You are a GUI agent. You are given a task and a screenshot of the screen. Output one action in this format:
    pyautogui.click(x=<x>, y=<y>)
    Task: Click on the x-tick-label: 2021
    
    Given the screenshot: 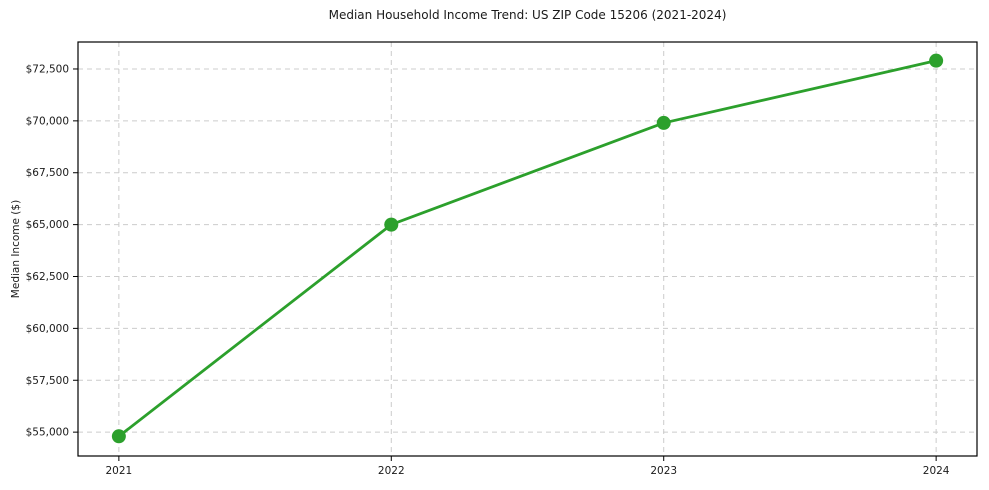 What is the action you would take?
    pyautogui.click(x=118, y=471)
    